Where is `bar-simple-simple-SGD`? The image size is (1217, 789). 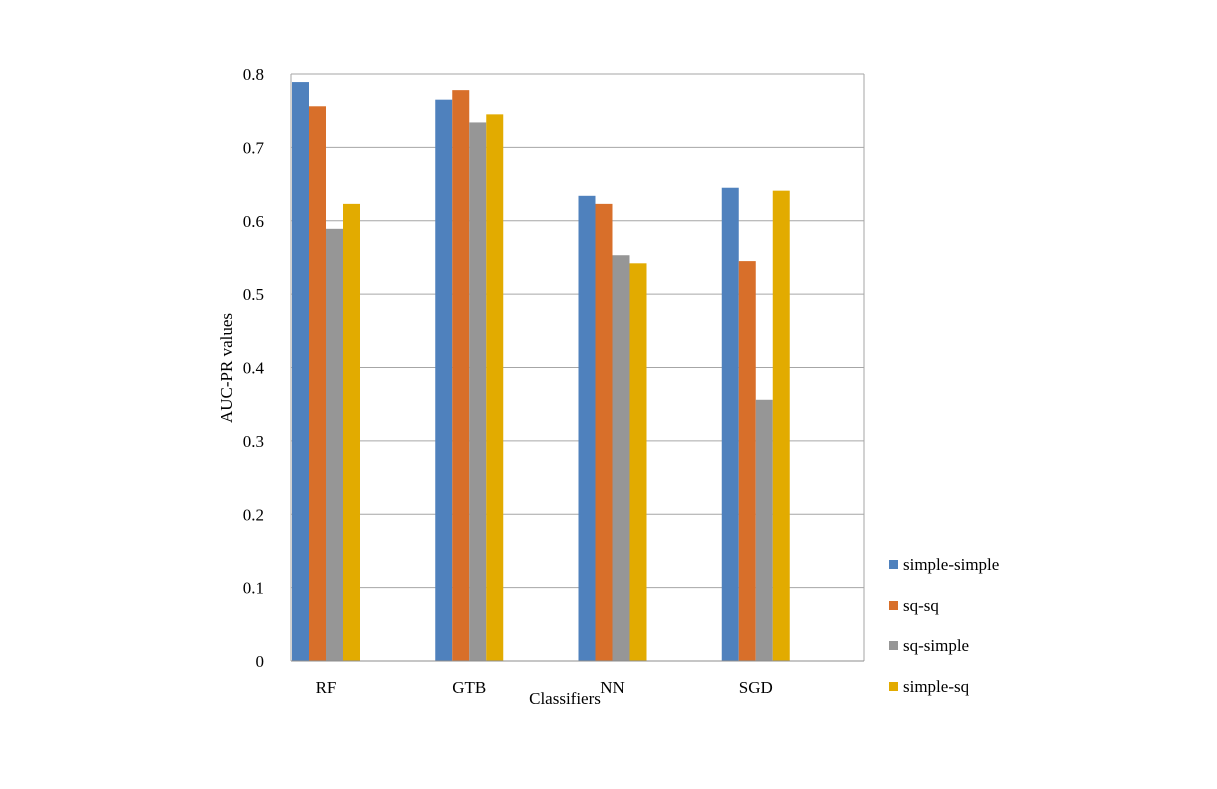 bar-simple-simple-SGD is located at coordinates (730, 424).